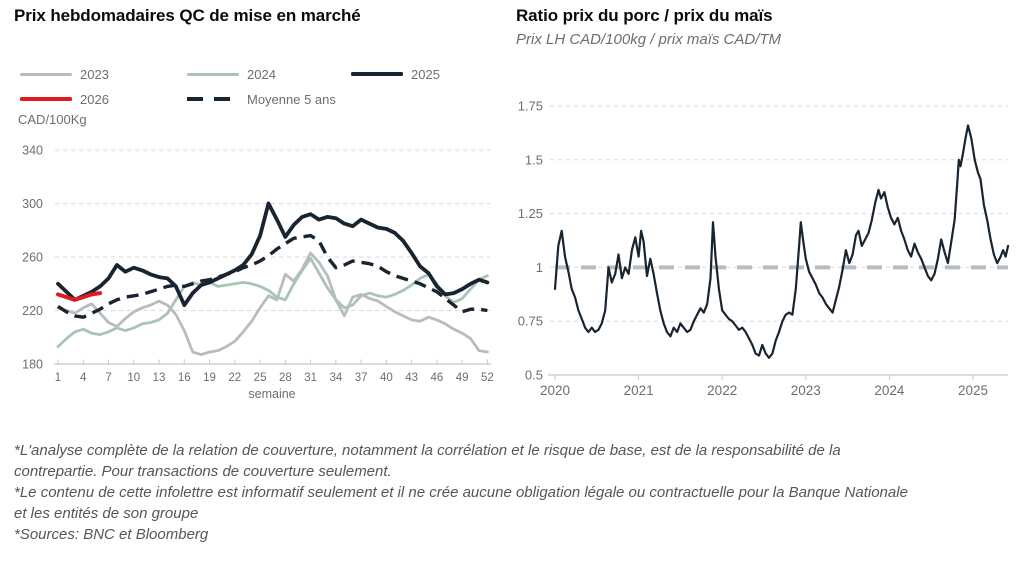 The width and height of the screenshot is (1024, 564). Describe the element at coordinates (260, 378) in the screenshot. I see `svg-text: 25` at that location.